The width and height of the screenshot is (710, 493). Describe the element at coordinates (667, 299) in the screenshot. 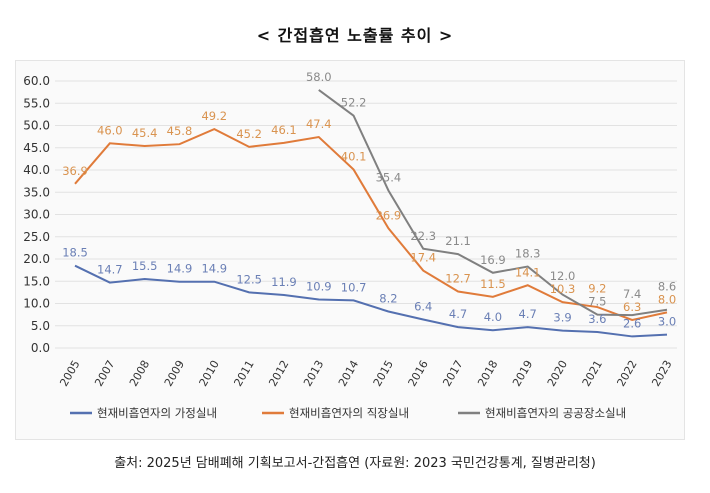

I see `data-label: 8.0` at that location.